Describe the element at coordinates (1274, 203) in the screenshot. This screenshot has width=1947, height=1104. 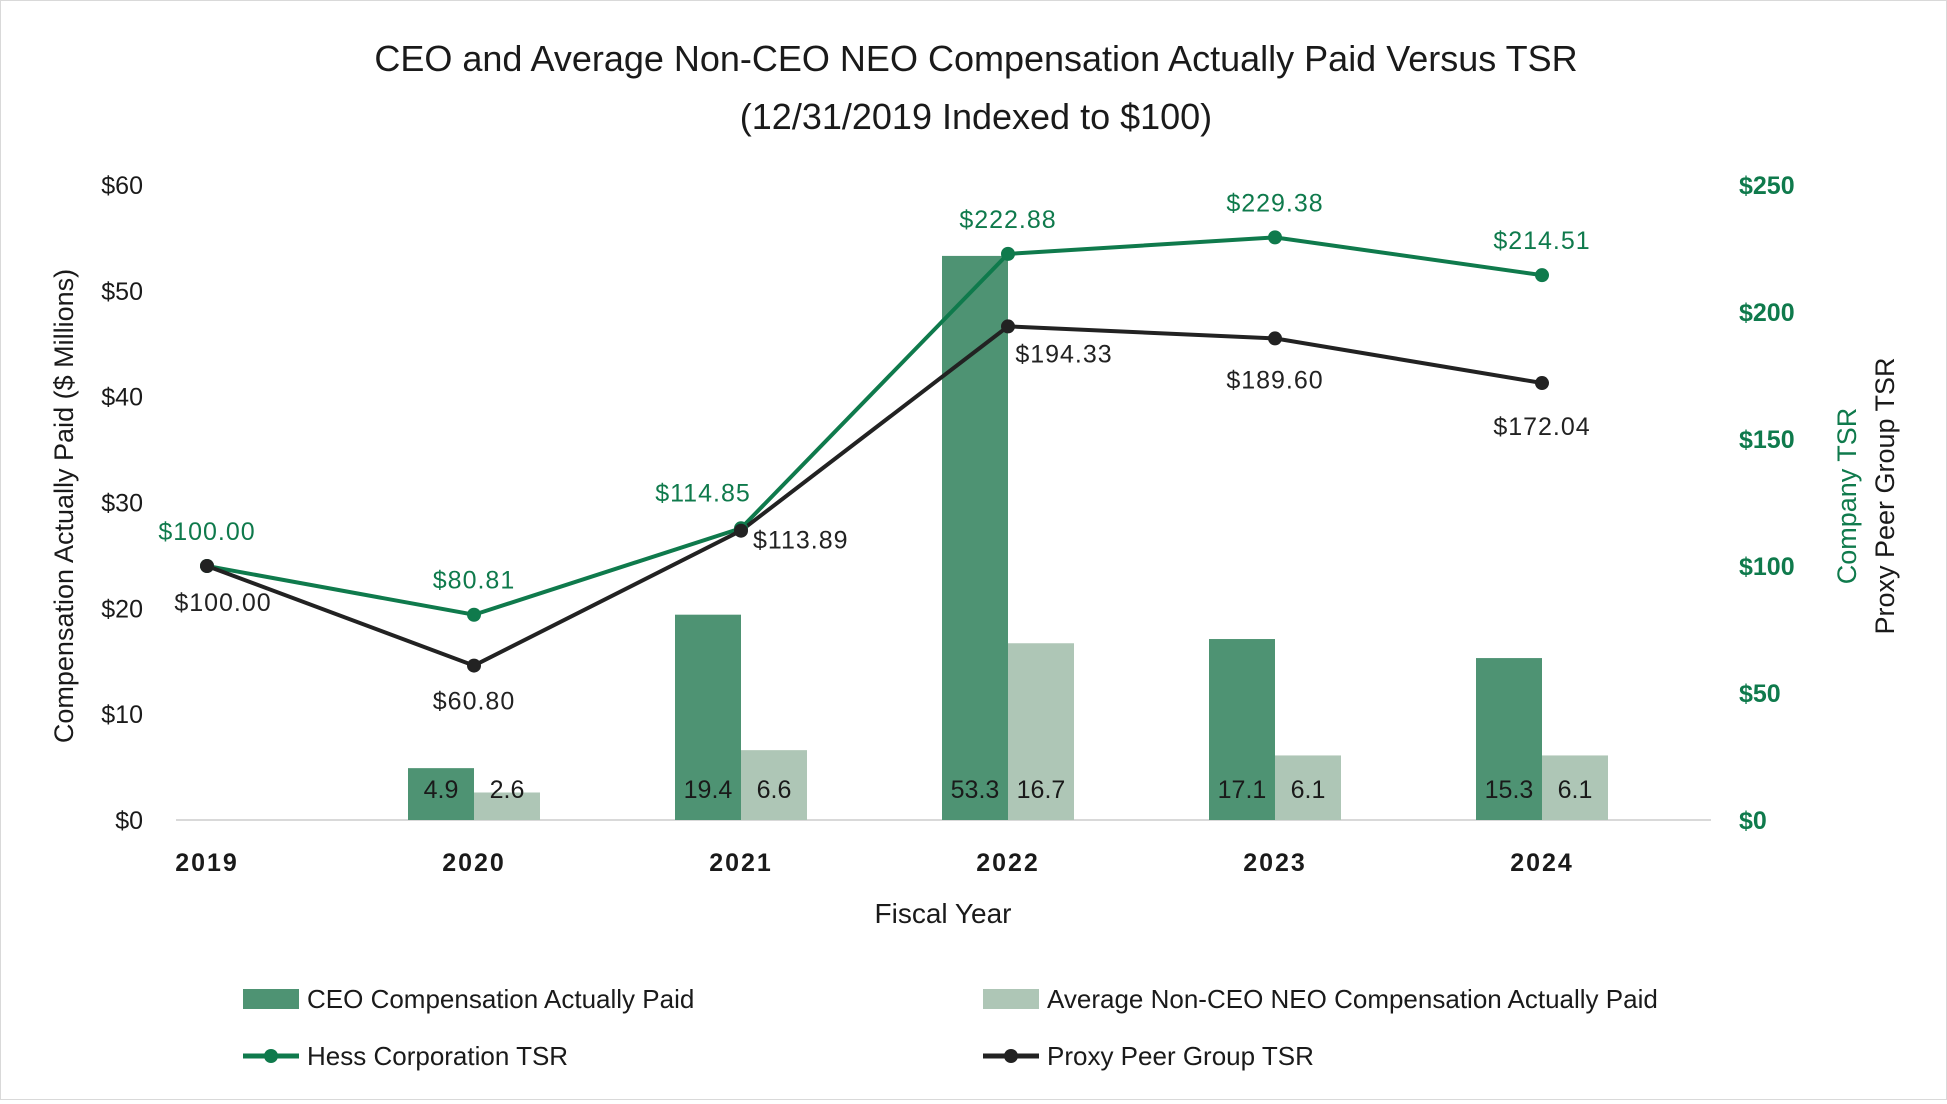
I see `line-data-label: $229.38` at that location.